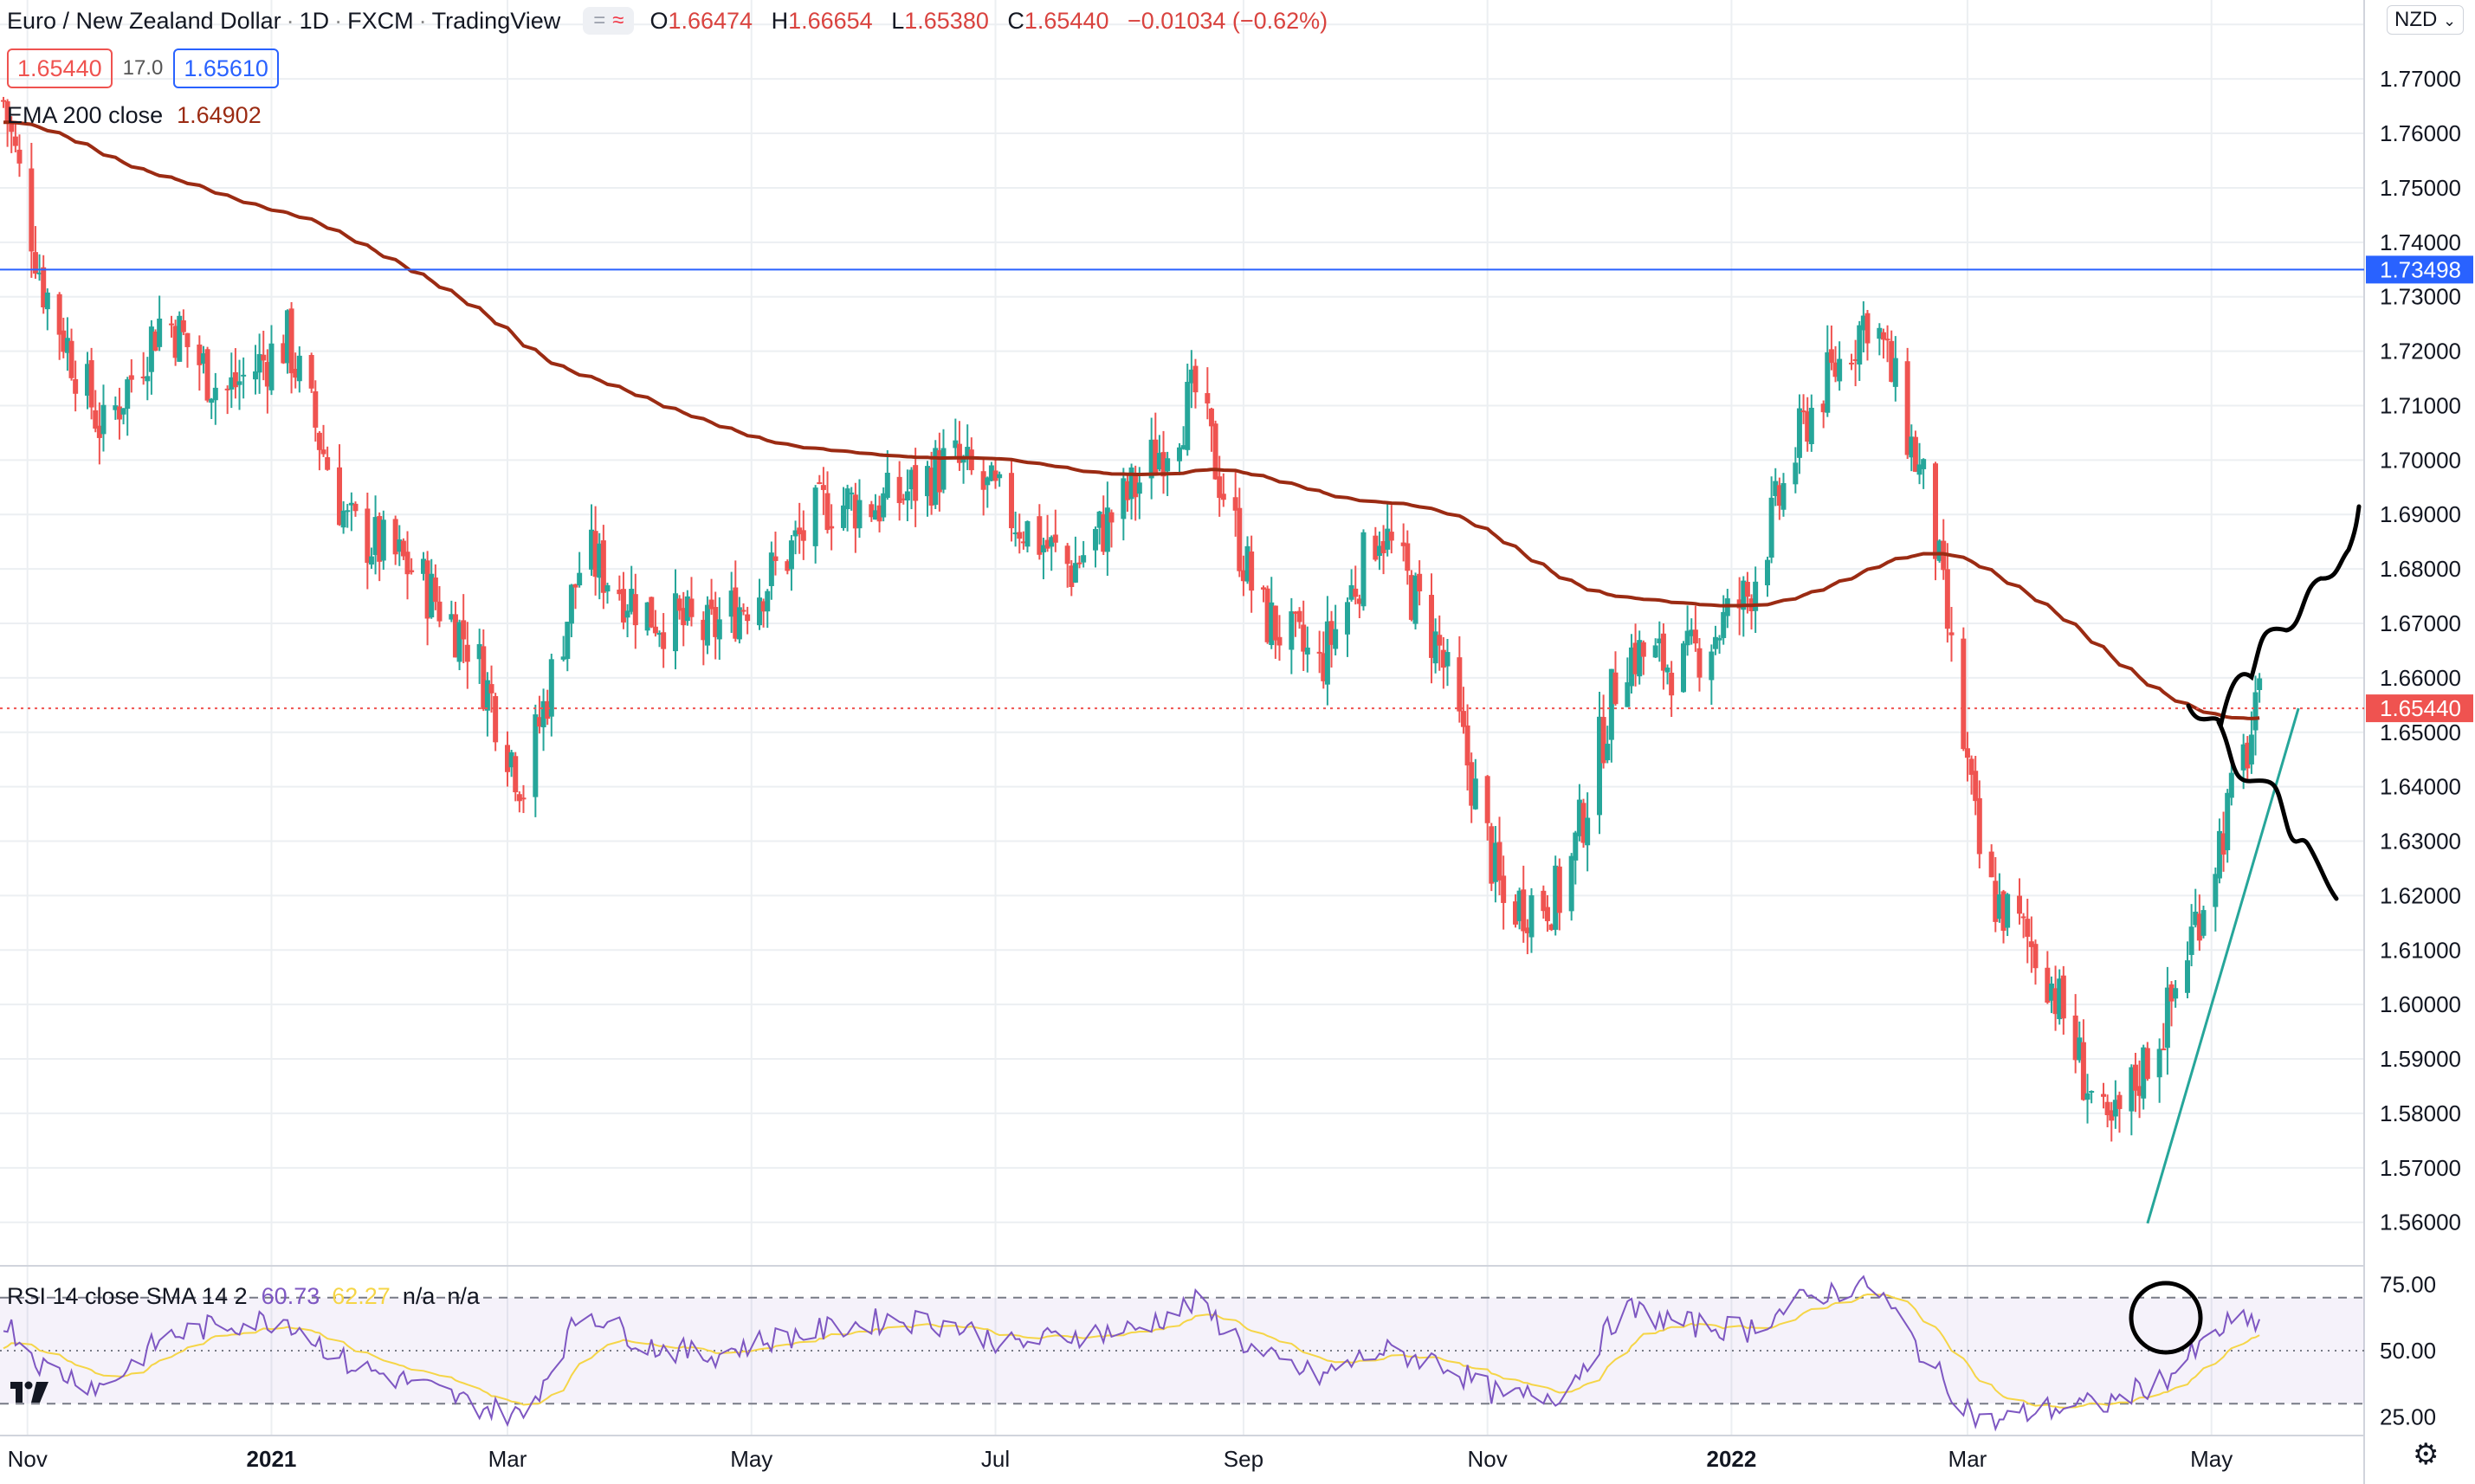  Describe the element at coordinates (2426, 20) in the screenshot. I see `currency-button: NZD ⌄` at that location.